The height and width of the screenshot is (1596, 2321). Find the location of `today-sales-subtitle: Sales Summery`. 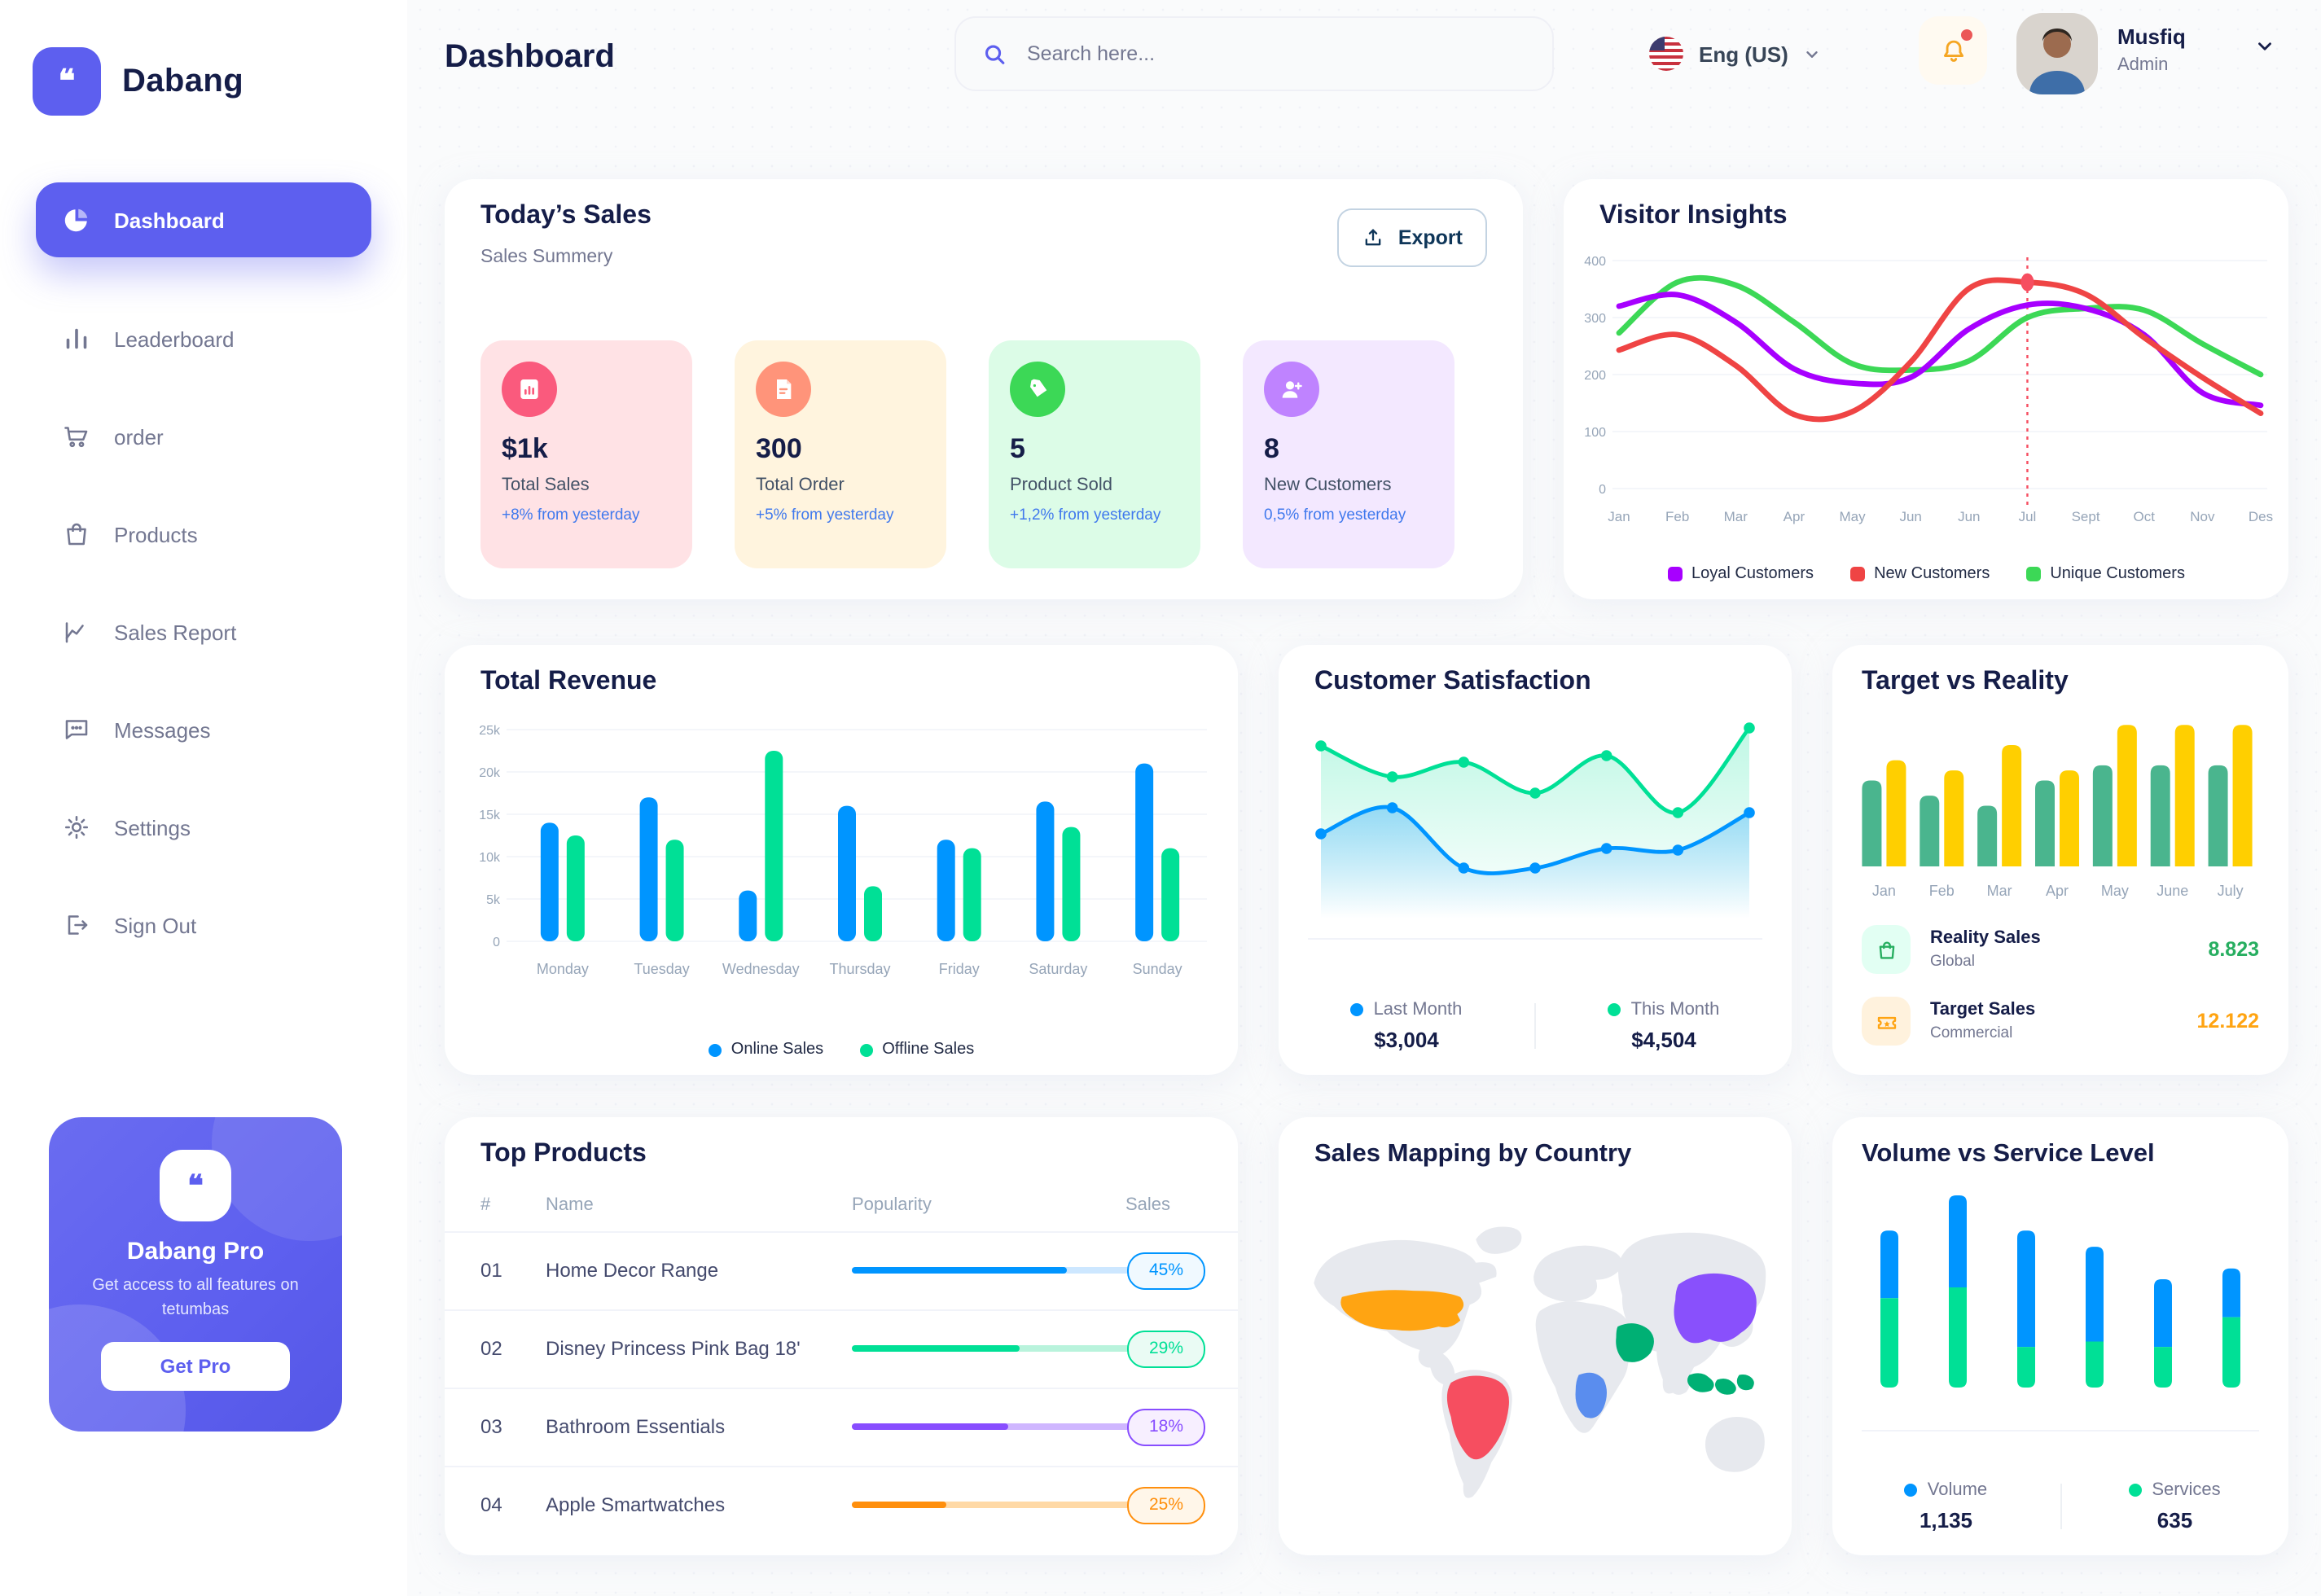

today-sales-subtitle: Sales Summery is located at coordinates (546, 257).